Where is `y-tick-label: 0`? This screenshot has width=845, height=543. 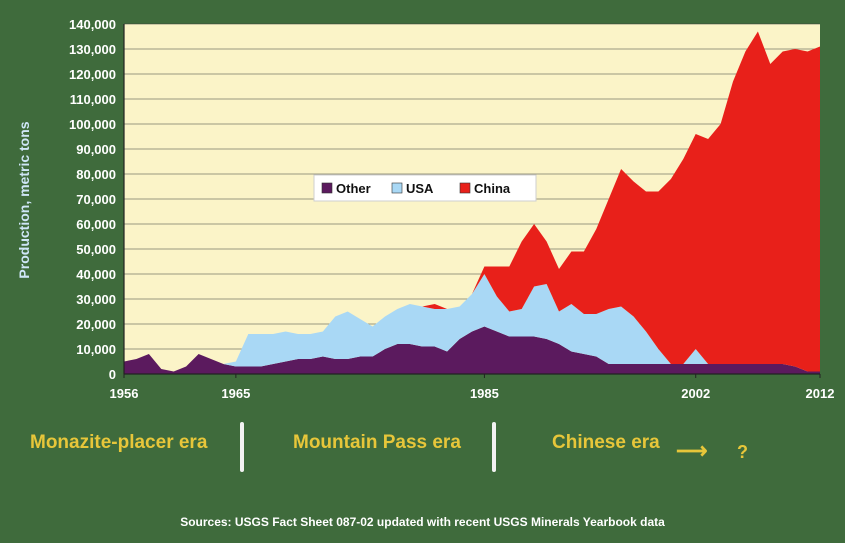 y-tick-label: 0 is located at coordinates (112, 374).